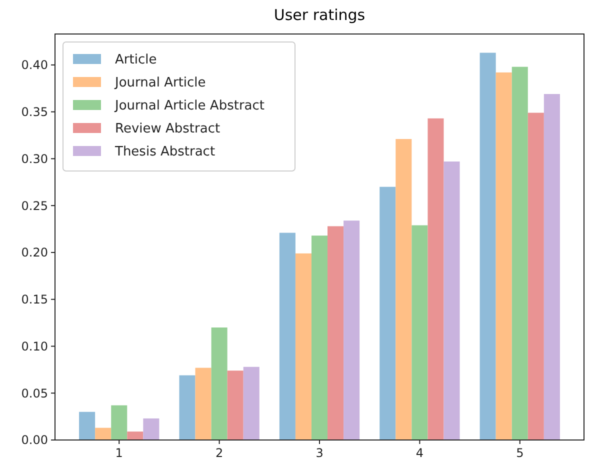 The image size is (592, 464). I want to click on x-tick-label: 4, so click(420, 453).